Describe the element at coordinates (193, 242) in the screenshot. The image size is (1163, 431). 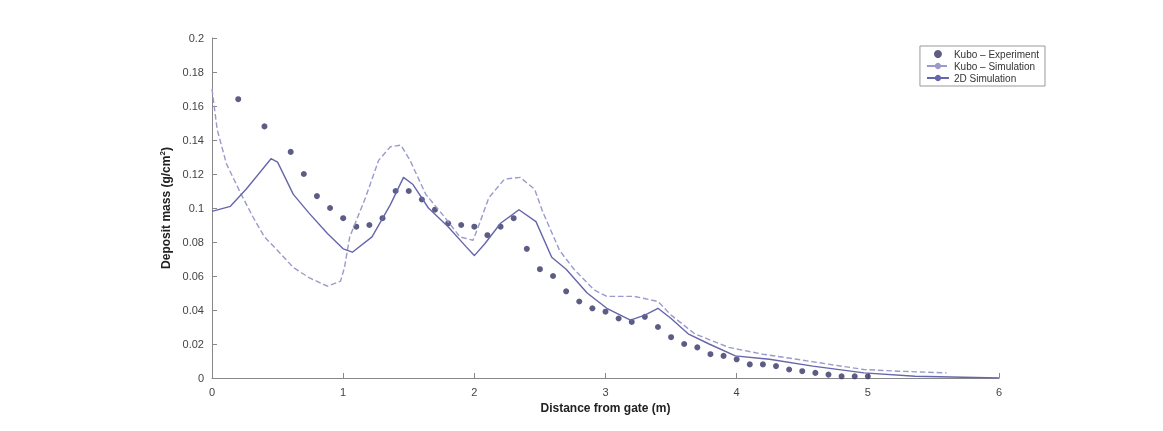
I see `y-tick-label: 0.08` at that location.